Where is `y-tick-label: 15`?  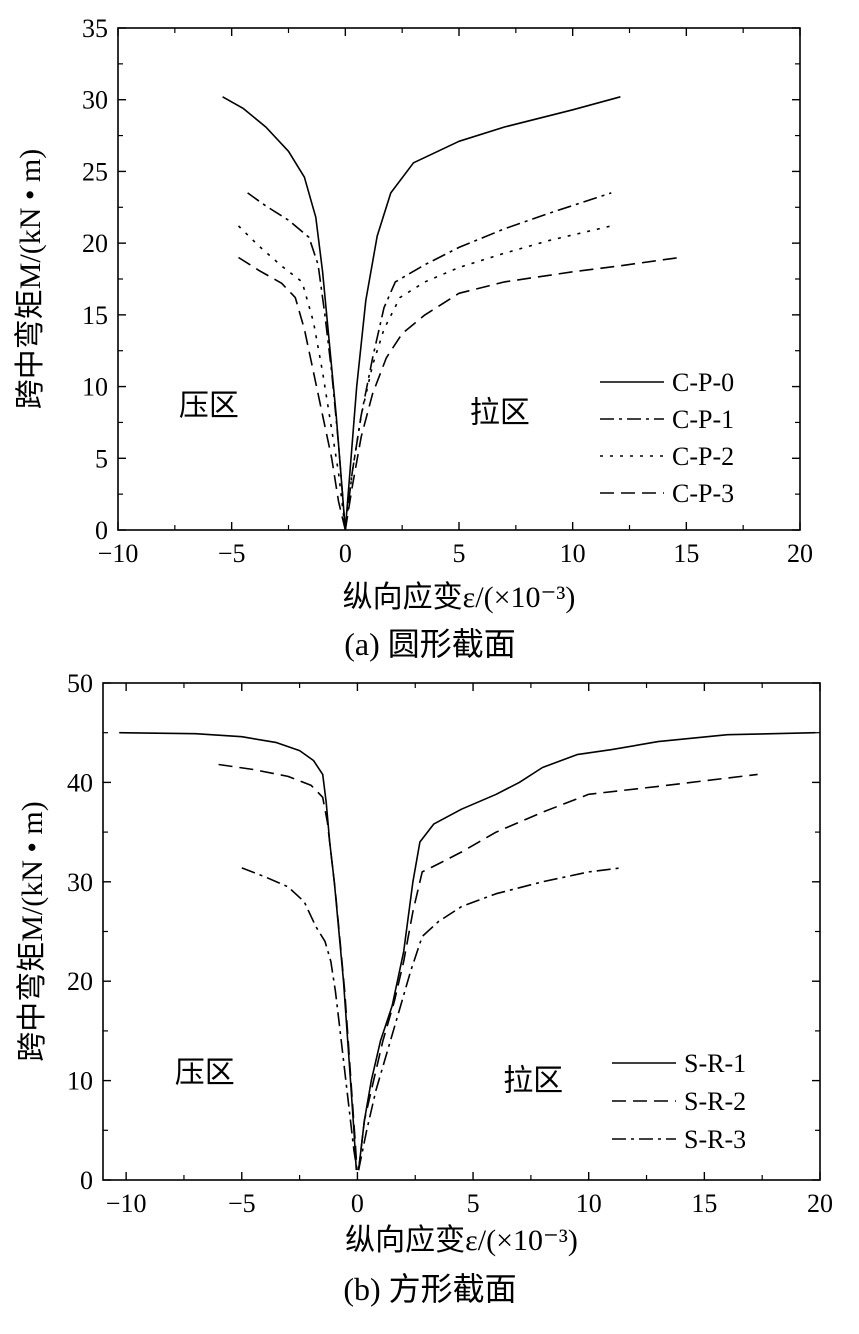 y-tick-label: 15 is located at coordinates (95, 315).